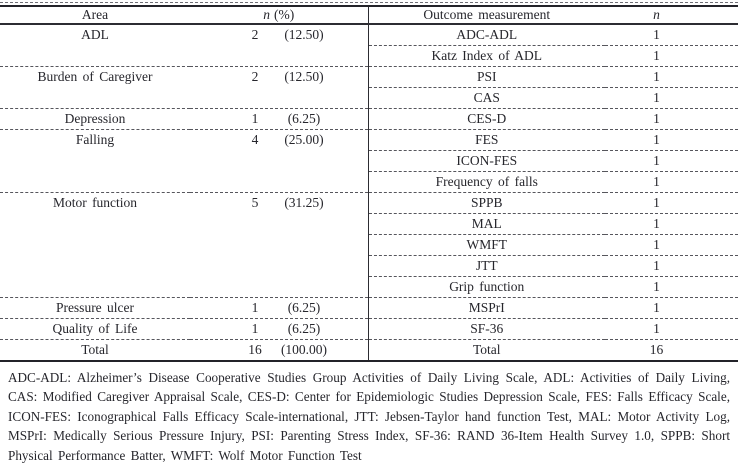 This screenshot has height=476, width=738. I want to click on count-cell: 5 (31.25), so click(279, 245).